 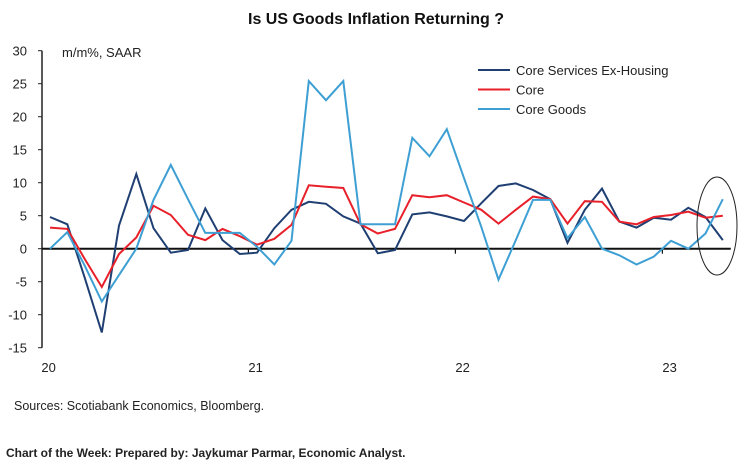 I want to click on highlight-ellipse, so click(x=717, y=226).